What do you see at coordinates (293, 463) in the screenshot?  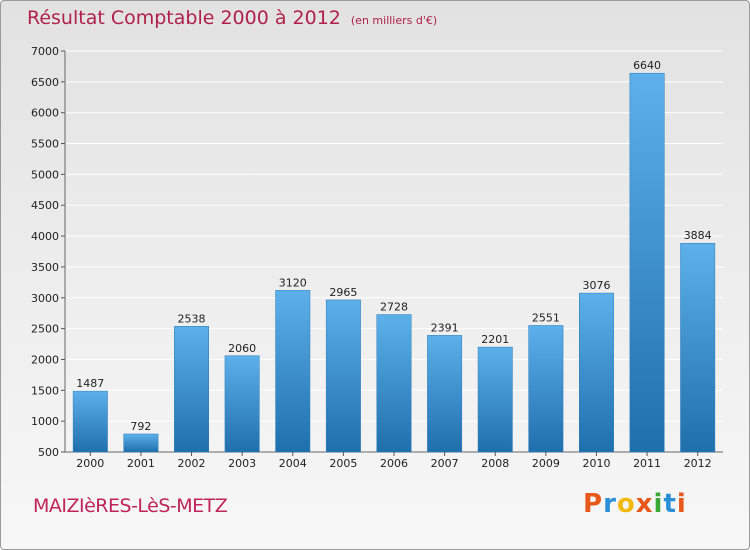 I see `x-tick-label: 2004` at bounding box center [293, 463].